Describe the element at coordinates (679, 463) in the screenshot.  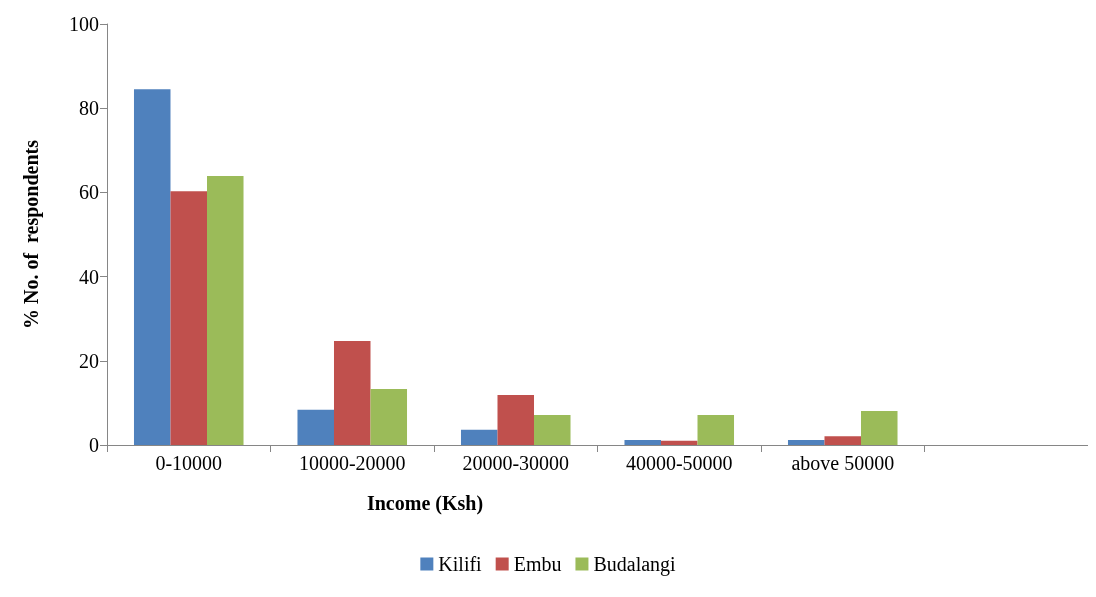
I see `x-tick-label: 40000-50000` at that location.